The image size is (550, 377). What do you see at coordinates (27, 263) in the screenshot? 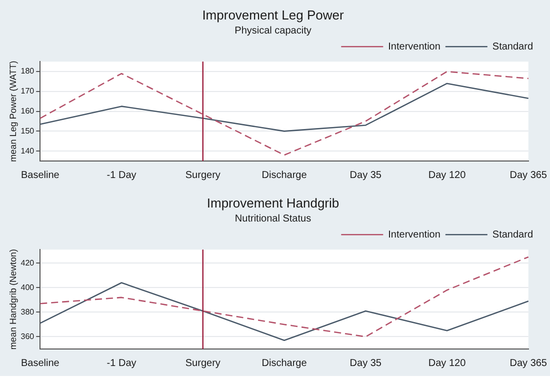
I see `y-tick-label: 420` at bounding box center [27, 263].